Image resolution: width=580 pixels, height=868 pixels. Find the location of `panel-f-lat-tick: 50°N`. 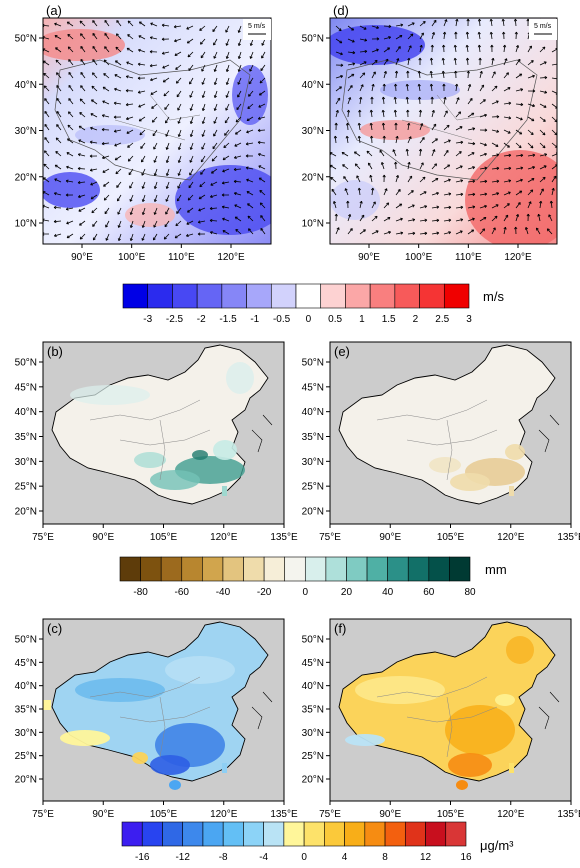

panel-f-lat-tick: 50°N is located at coordinates (313, 640).